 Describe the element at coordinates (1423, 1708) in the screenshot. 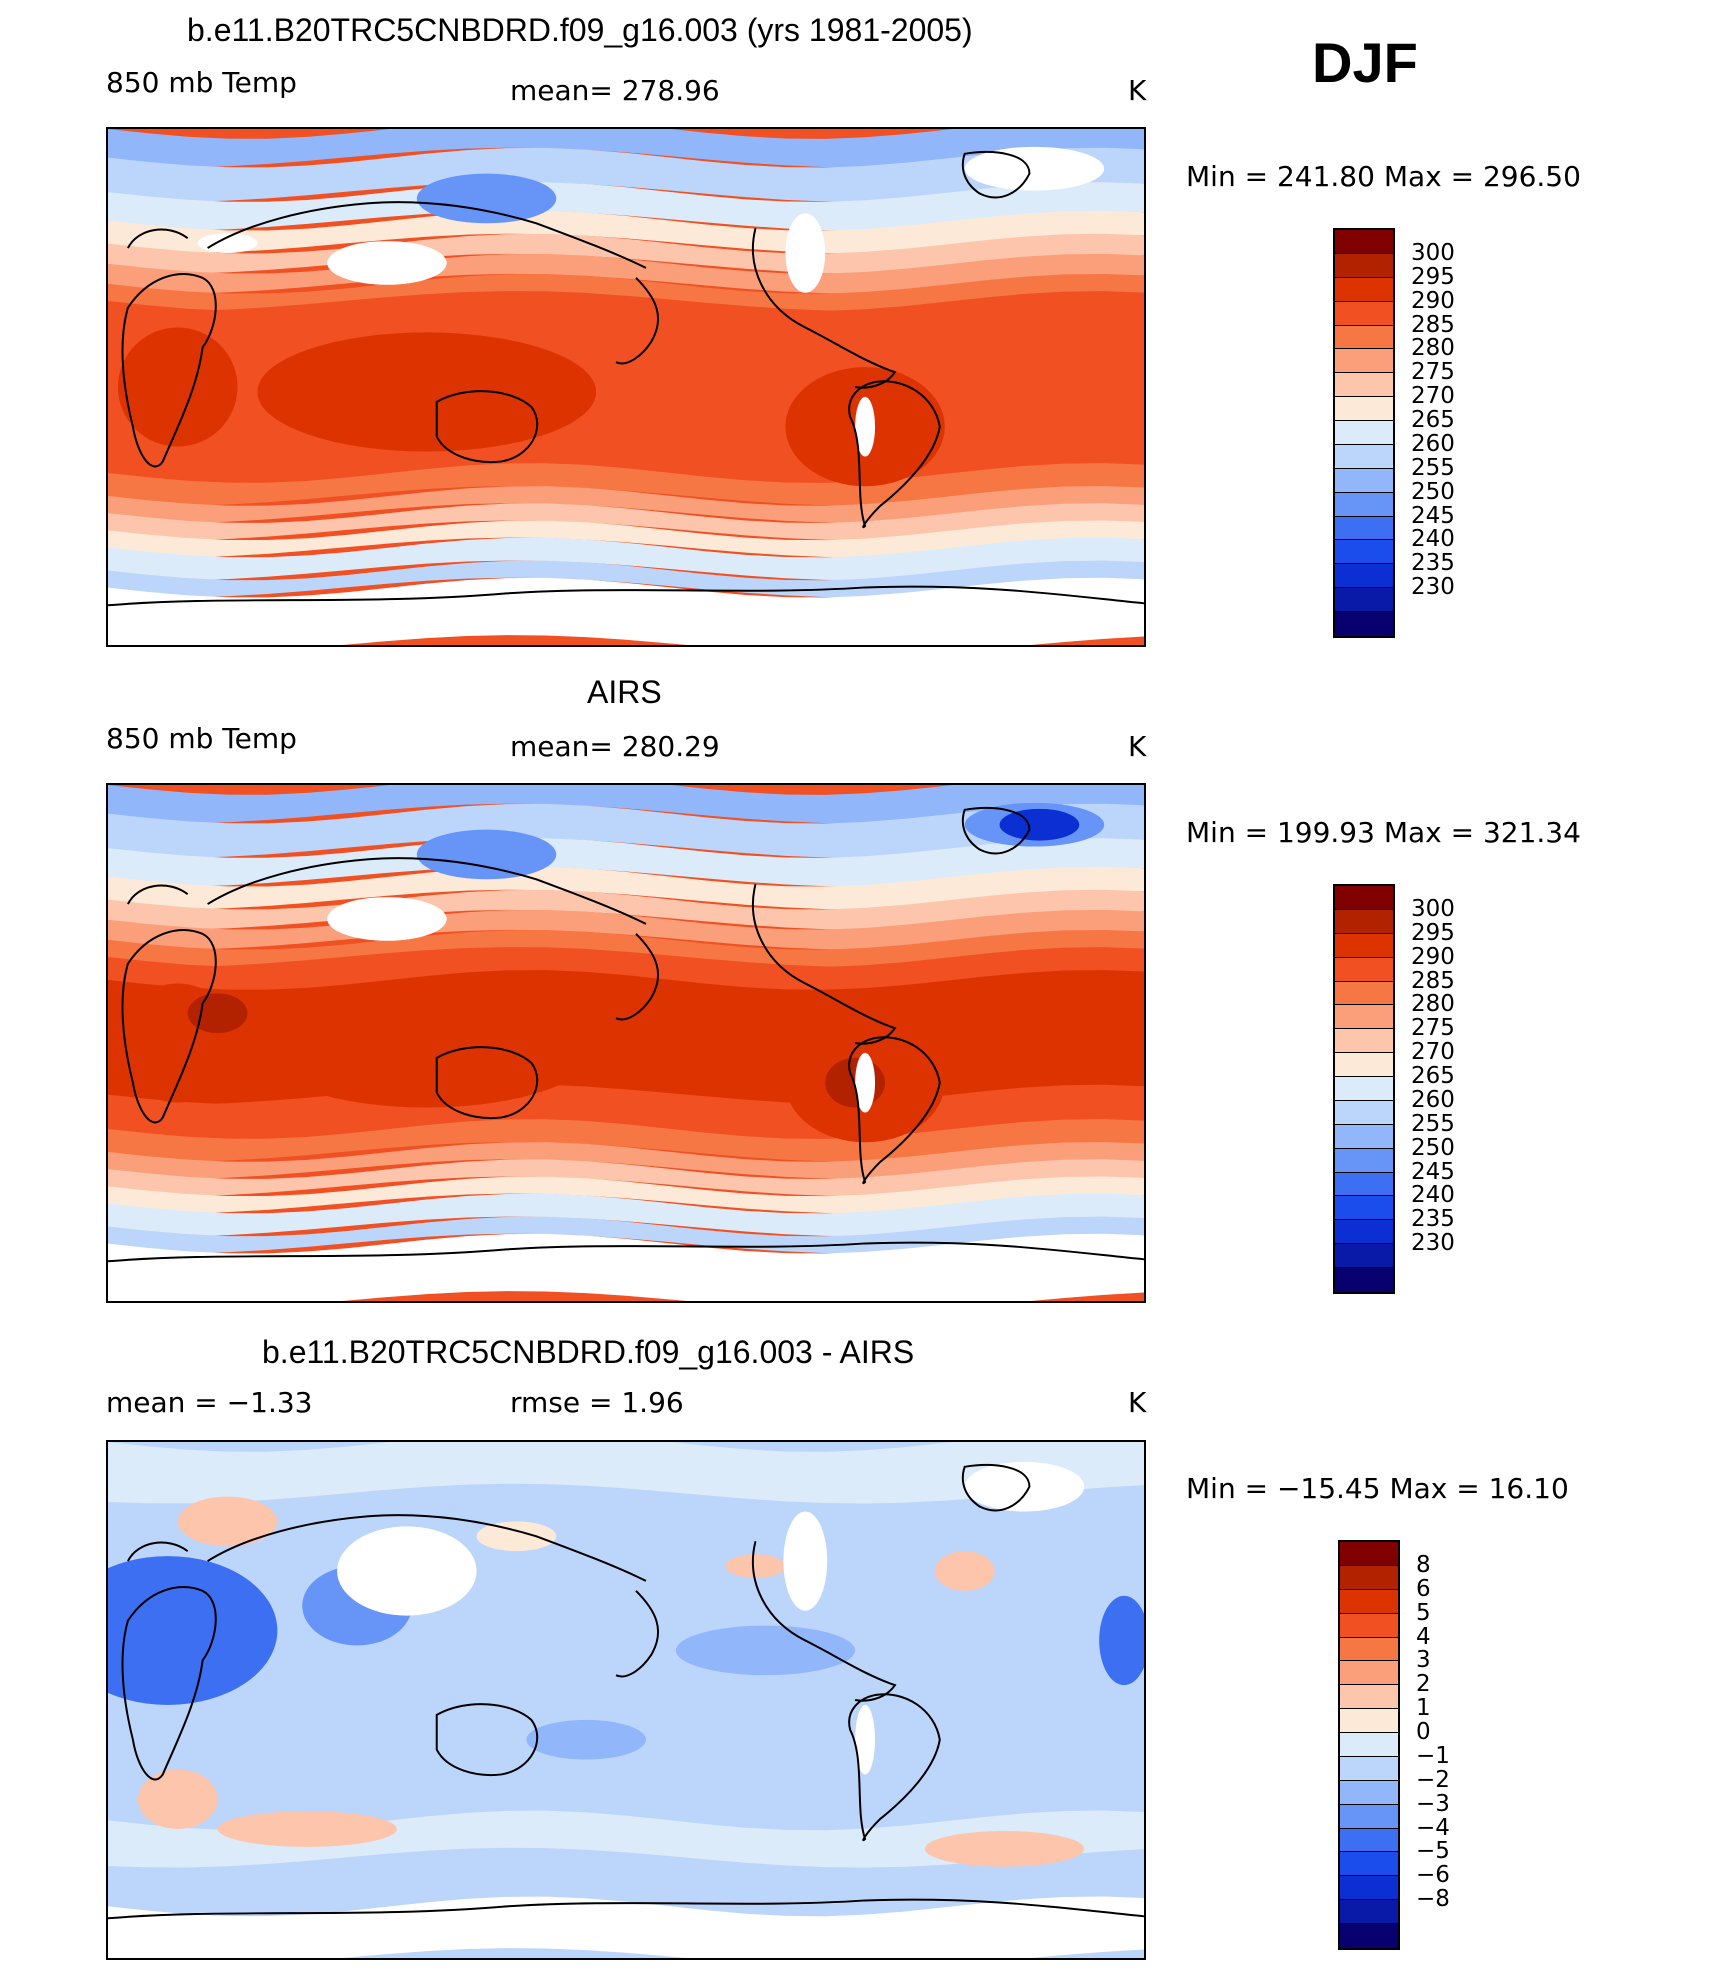

I see `colorbar-tick-label: 1` at that location.